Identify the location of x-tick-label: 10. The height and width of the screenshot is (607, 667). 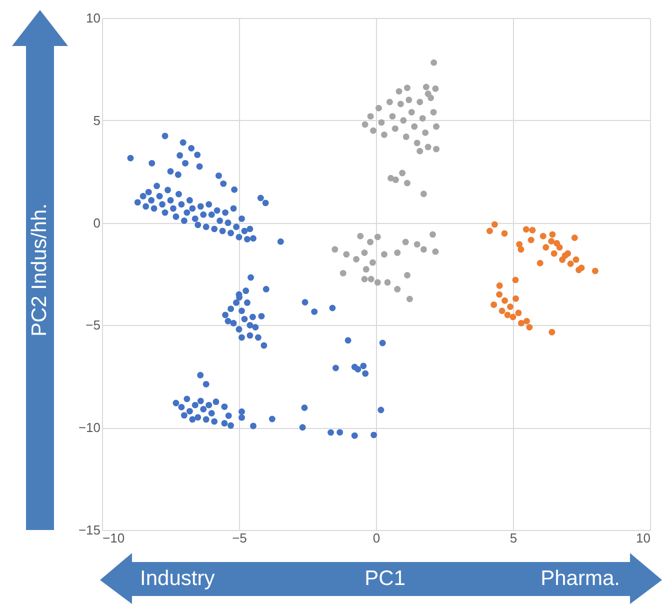
(643, 538).